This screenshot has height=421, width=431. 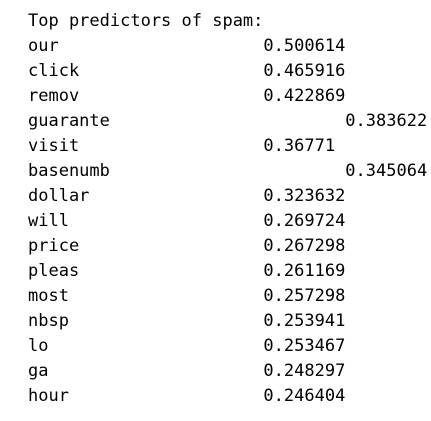 I want to click on predictor-line: click 0.465916, so click(x=227, y=71).